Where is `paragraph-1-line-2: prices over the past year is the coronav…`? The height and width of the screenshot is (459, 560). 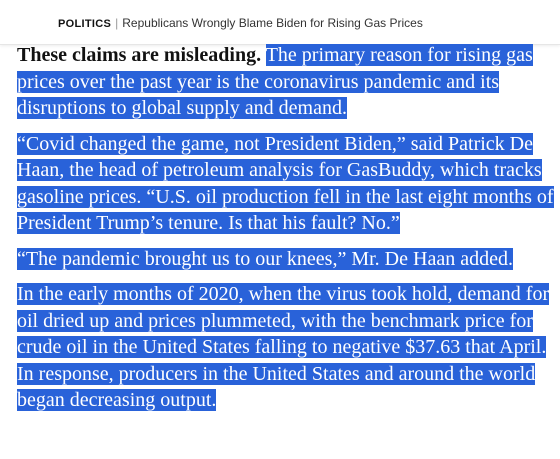 paragraph-1-line-2: prices over the past year is the coronav… is located at coordinates (282, 82).